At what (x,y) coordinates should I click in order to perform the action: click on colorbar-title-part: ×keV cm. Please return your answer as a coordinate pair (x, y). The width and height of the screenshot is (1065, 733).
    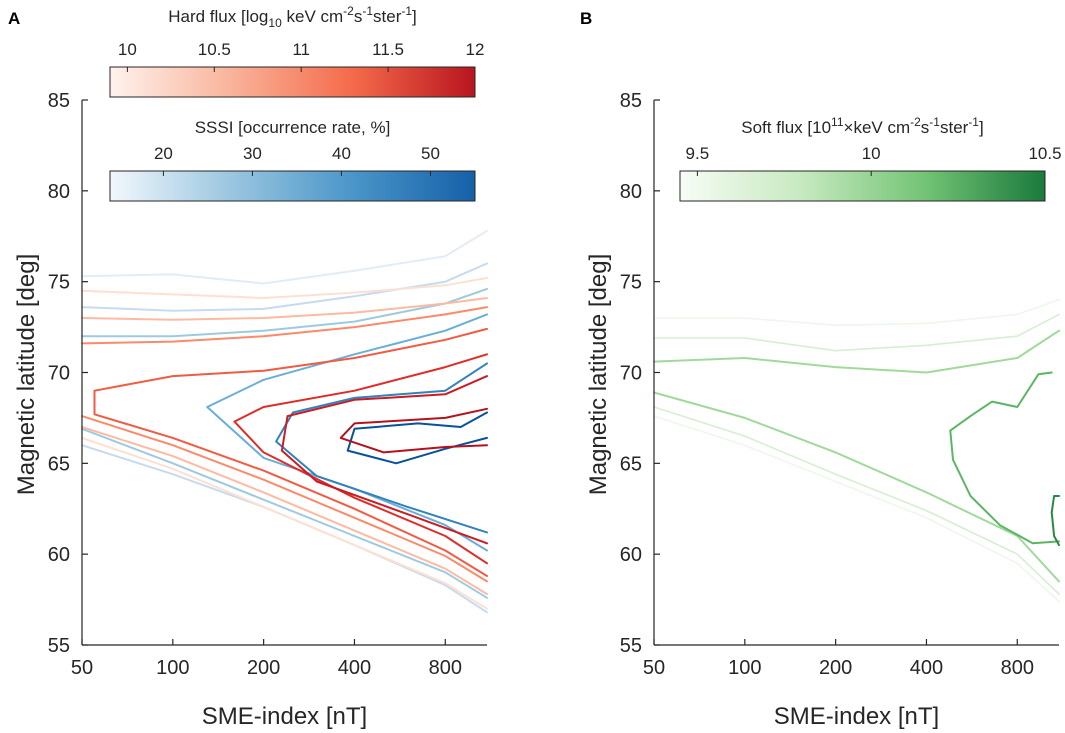
    Looking at the image, I should click on (877, 127).